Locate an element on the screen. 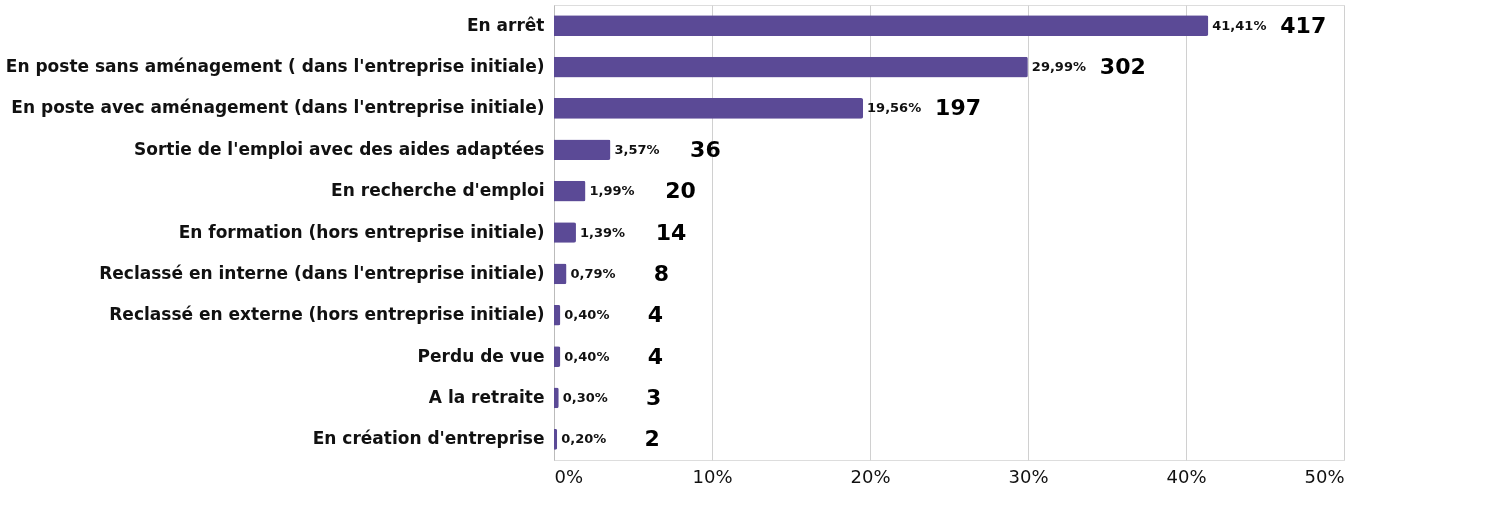  data-label: 0,20% is located at coordinates (584, 439).